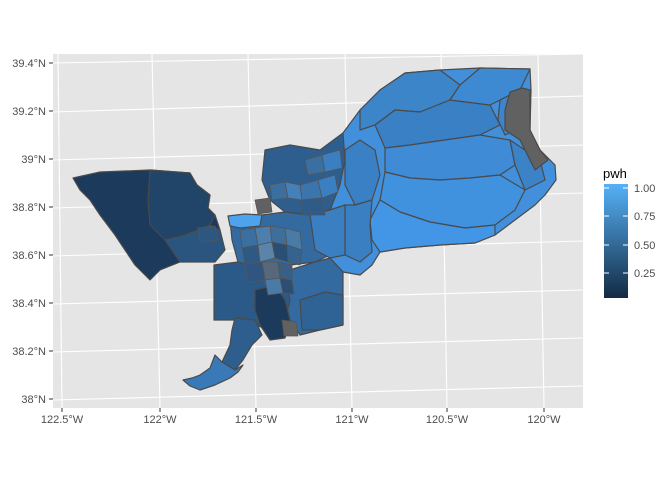  What do you see at coordinates (544, 420) in the screenshot?
I see `x-tick-label: 120°W` at bounding box center [544, 420].